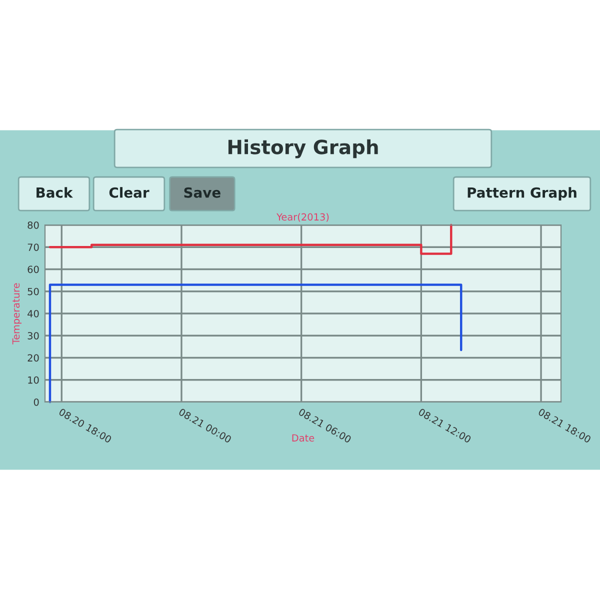 The image size is (600, 600). Describe the element at coordinates (202, 192) in the screenshot. I see `text: Save` at that location.